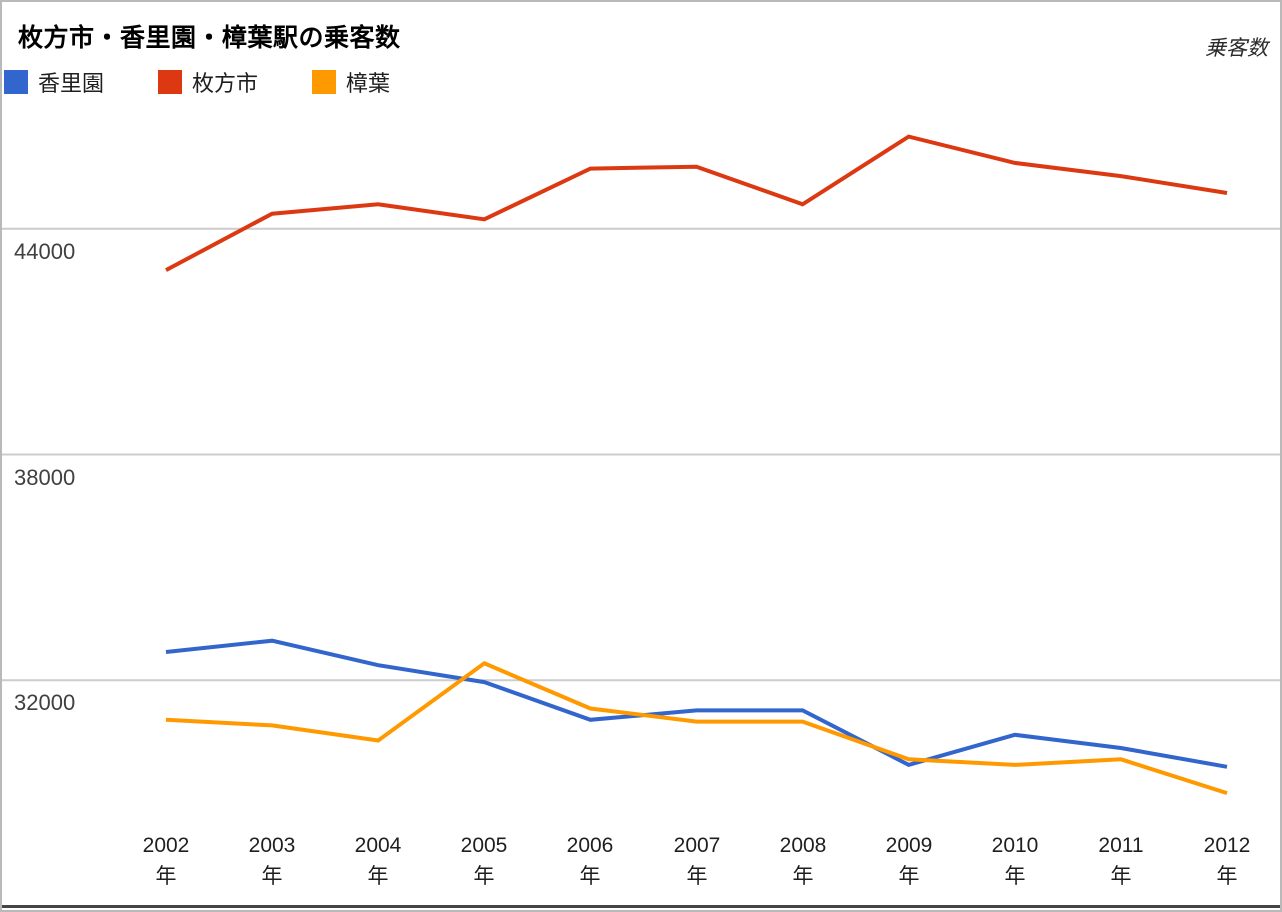  I want to click on x-tick-year: 2006, so click(590, 845).